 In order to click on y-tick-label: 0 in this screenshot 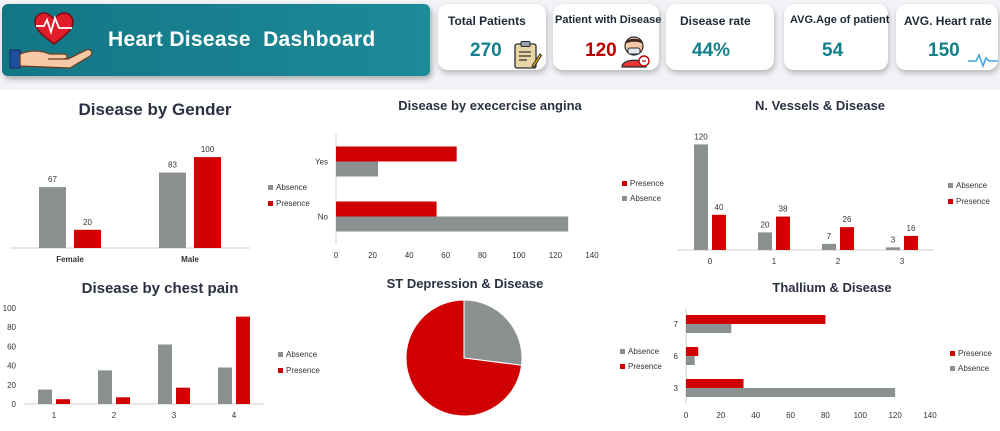, I will do `click(14, 404)`.